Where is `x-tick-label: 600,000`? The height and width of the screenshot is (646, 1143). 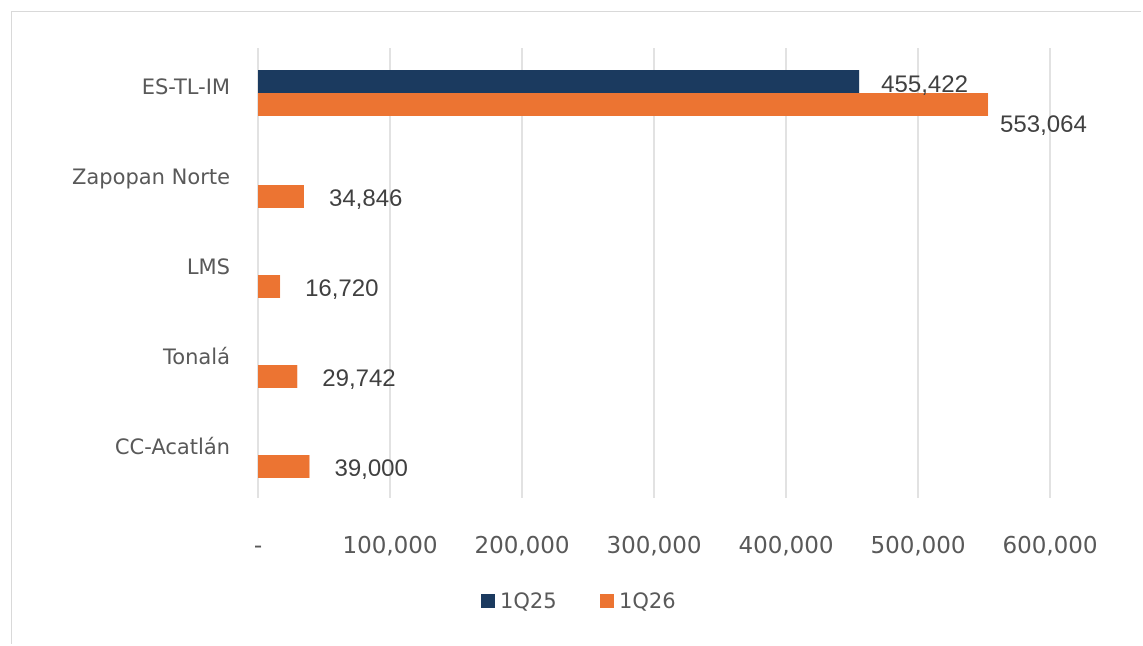 x-tick-label: 600,000 is located at coordinates (1049, 546).